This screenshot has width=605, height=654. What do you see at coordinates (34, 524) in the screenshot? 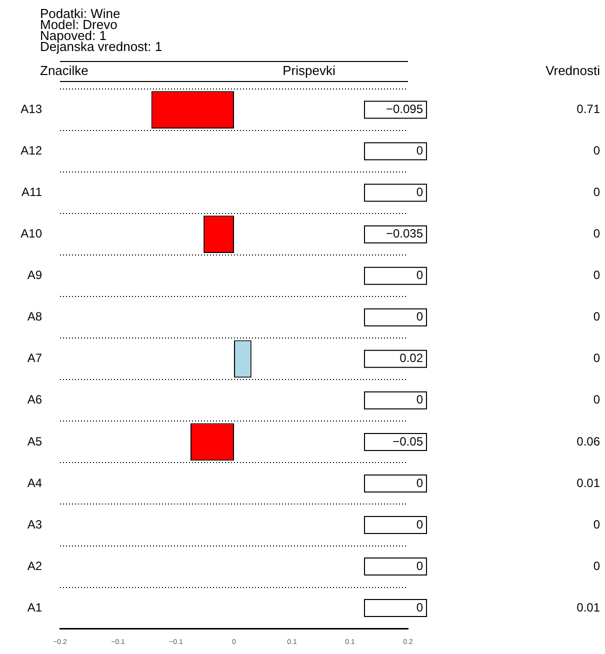
I see `y-tick-label: A3` at bounding box center [34, 524].